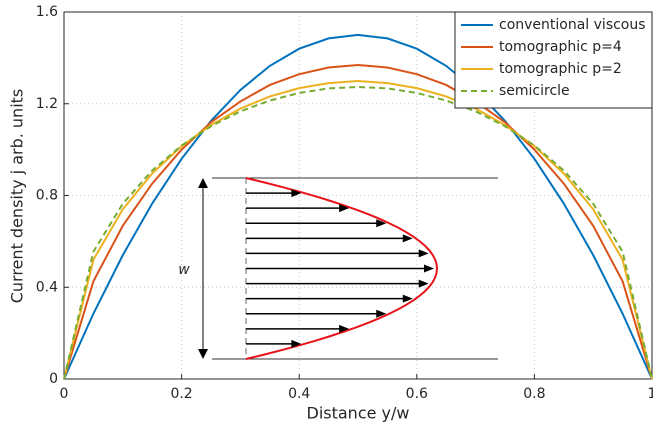 The image size is (653, 433). I want to click on legend-box, so click(553, 60).